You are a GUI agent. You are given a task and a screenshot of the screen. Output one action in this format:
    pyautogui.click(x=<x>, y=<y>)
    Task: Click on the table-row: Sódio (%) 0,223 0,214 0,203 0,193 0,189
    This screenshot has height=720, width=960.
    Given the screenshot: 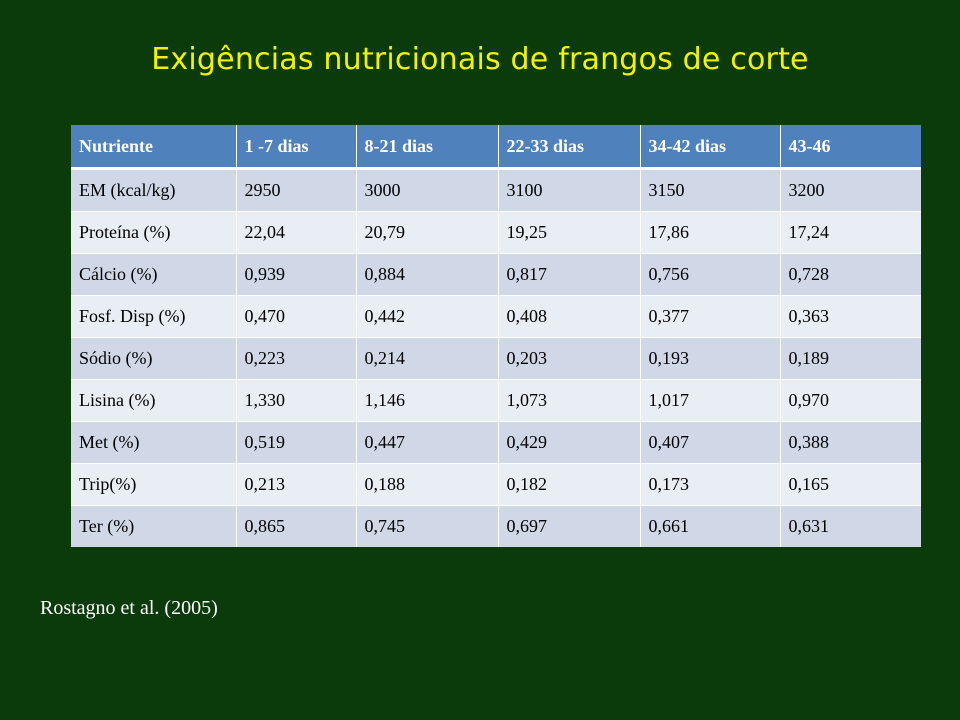 What is the action you would take?
    pyautogui.click(x=496, y=358)
    